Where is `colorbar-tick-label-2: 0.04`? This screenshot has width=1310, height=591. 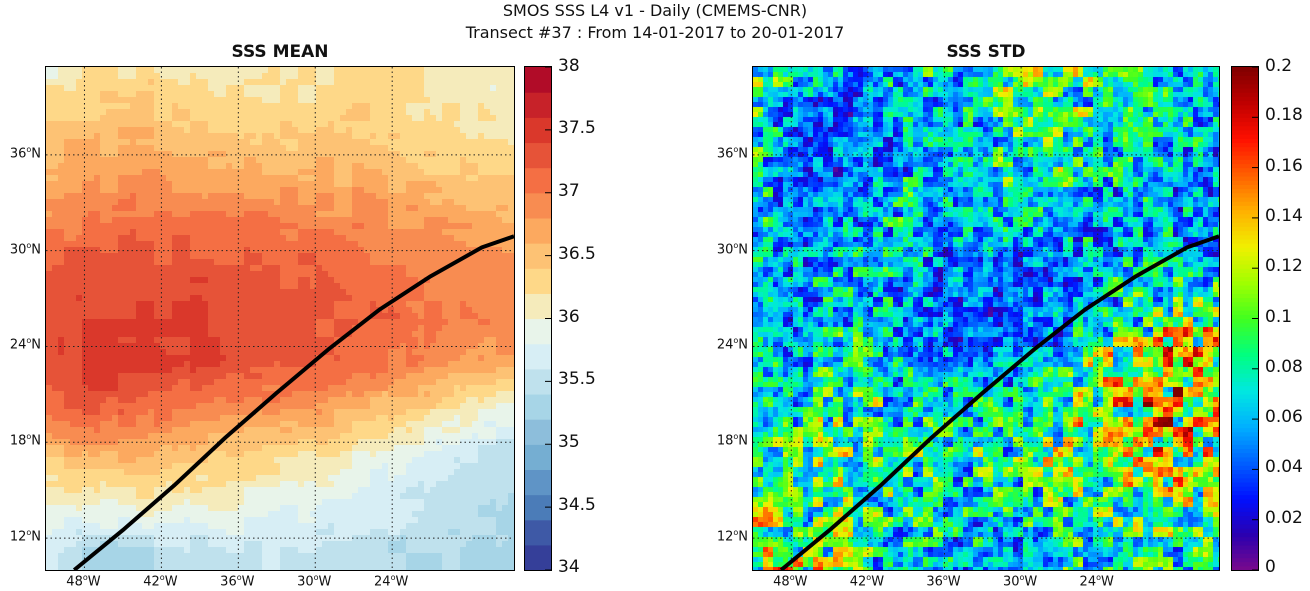
colorbar-tick-label-2: 0.04 is located at coordinates (1284, 467).